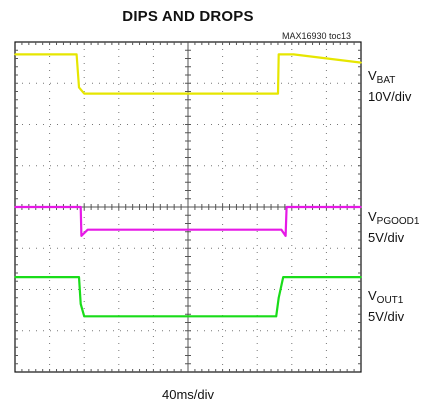 The width and height of the screenshot is (438, 409). What do you see at coordinates (398, 221) in the screenshot?
I see `legend-vpgood1-sub: PGOOD1` at bounding box center [398, 221].